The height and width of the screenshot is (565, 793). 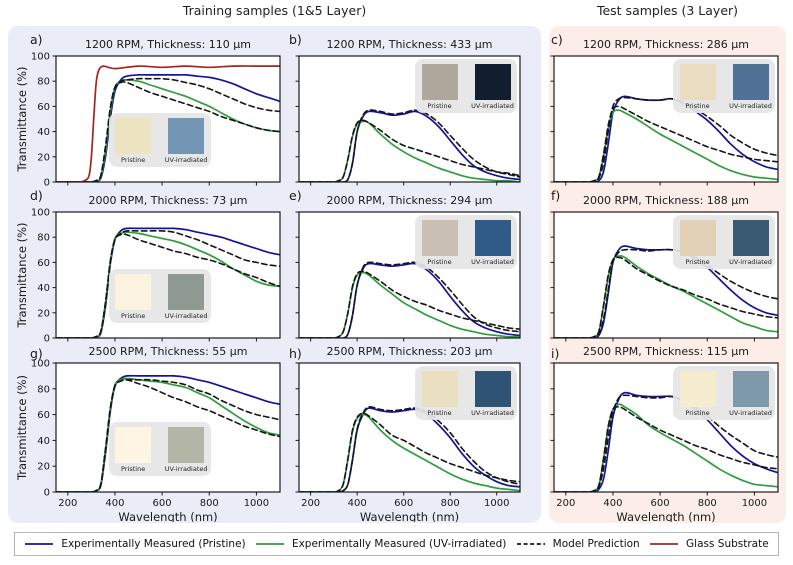 I want to click on series-model-pristine-line, so click(x=666, y=139).